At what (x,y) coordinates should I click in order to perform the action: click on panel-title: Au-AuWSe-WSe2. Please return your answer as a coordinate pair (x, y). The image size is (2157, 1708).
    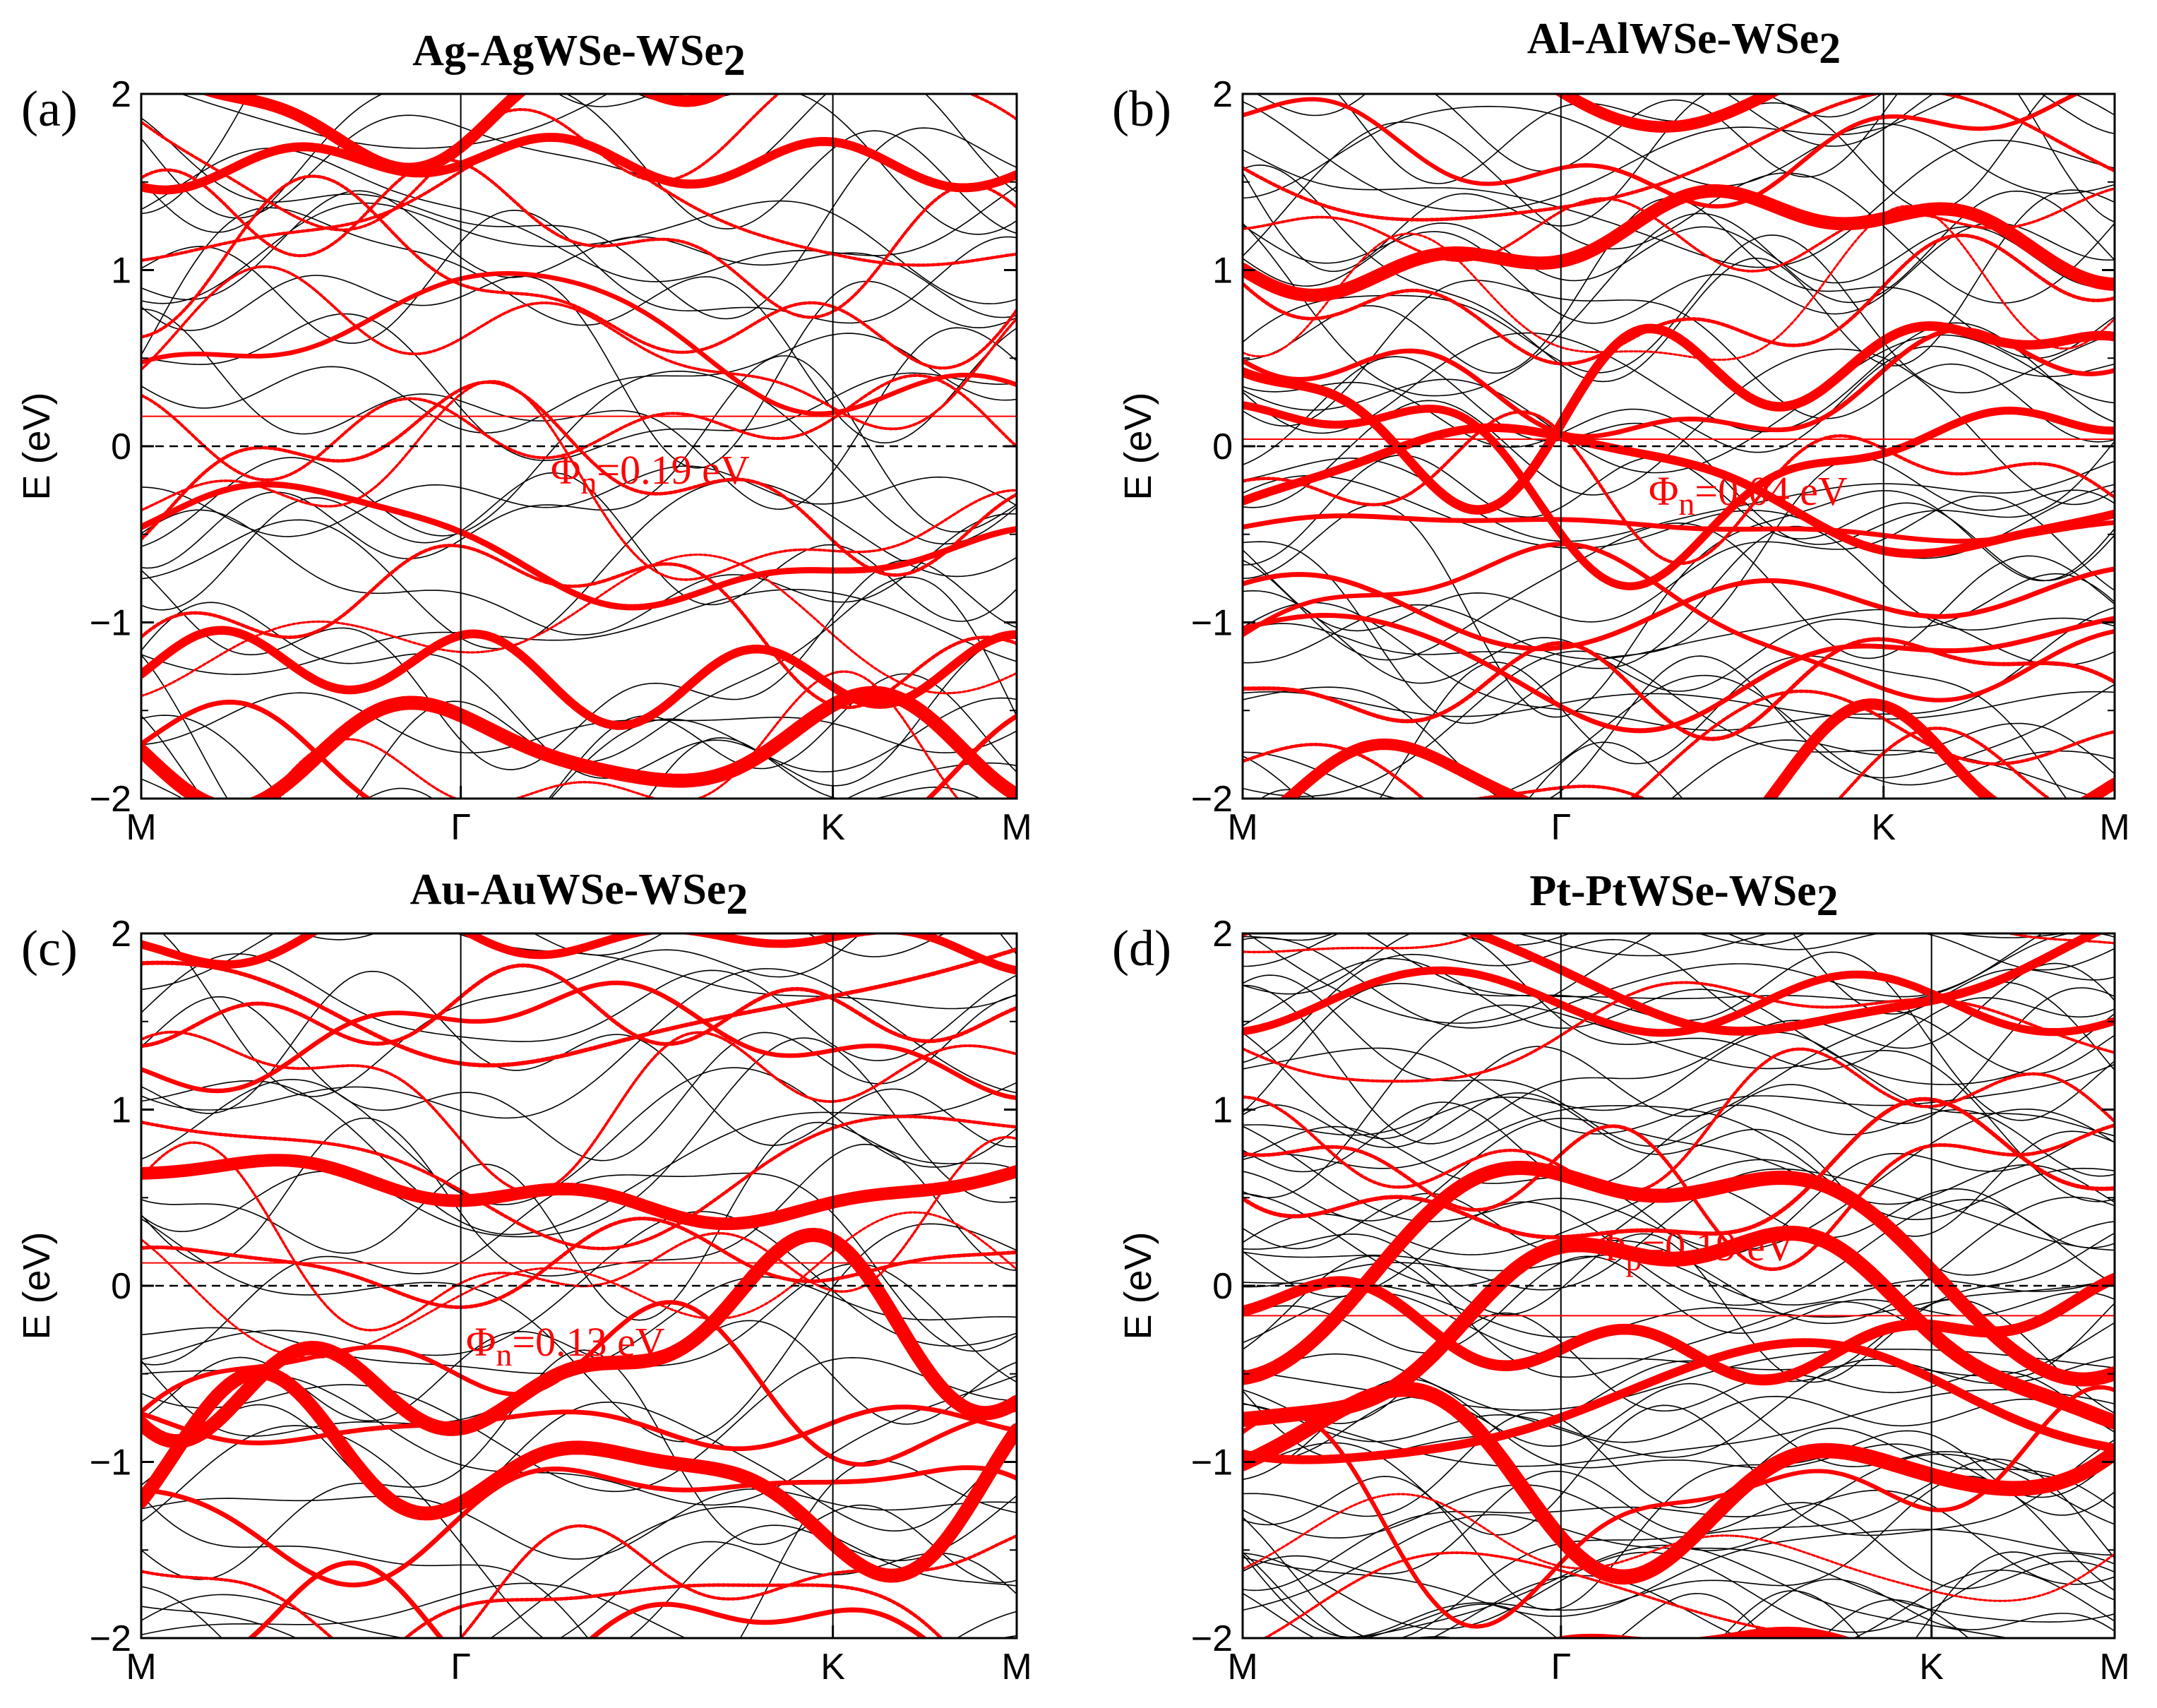
    Looking at the image, I should click on (579, 895).